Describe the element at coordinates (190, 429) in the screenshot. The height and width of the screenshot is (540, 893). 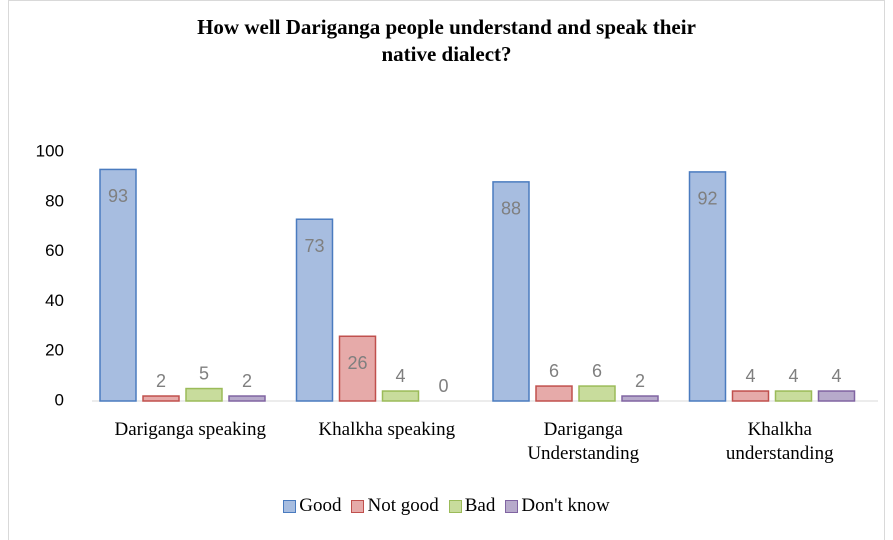
I see `x-tick-label: Dariganga speaking` at that location.